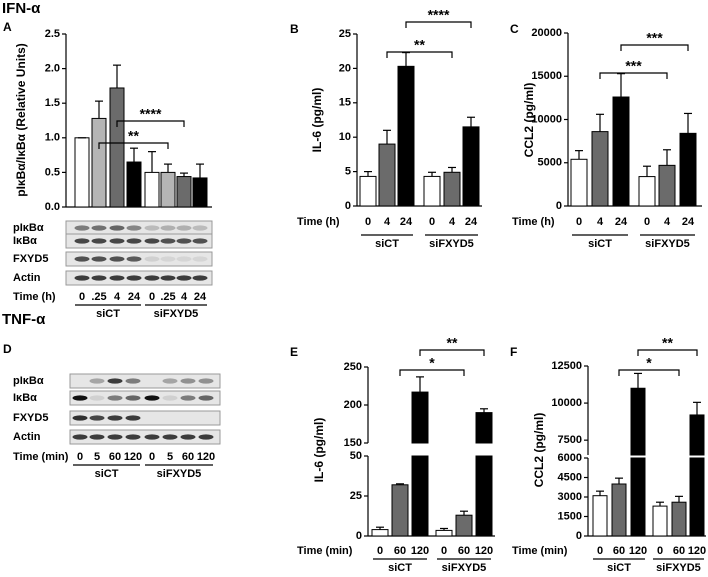 The image size is (708, 577). What do you see at coordinates (566, 366) in the screenshot?
I see `y-tick-label: 12500` at bounding box center [566, 366].